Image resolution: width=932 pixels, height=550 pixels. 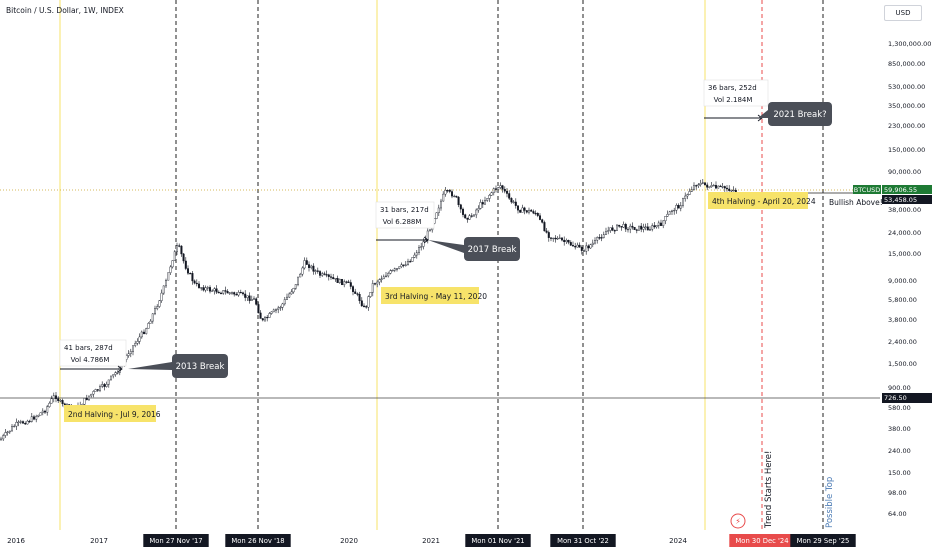 What do you see at coordinates (492, 250) in the screenshot?
I see `callout-text: 2017 Break` at bounding box center [492, 250].